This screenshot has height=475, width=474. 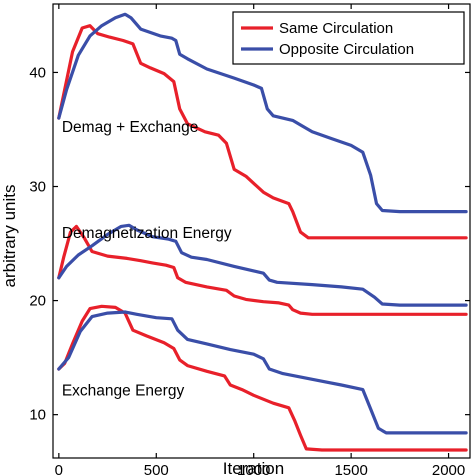 What do you see at coordinates (147, 233) in the screenshot?
I see `annotation-label: Demagnetization Energy` at bounding box center [147, 233].